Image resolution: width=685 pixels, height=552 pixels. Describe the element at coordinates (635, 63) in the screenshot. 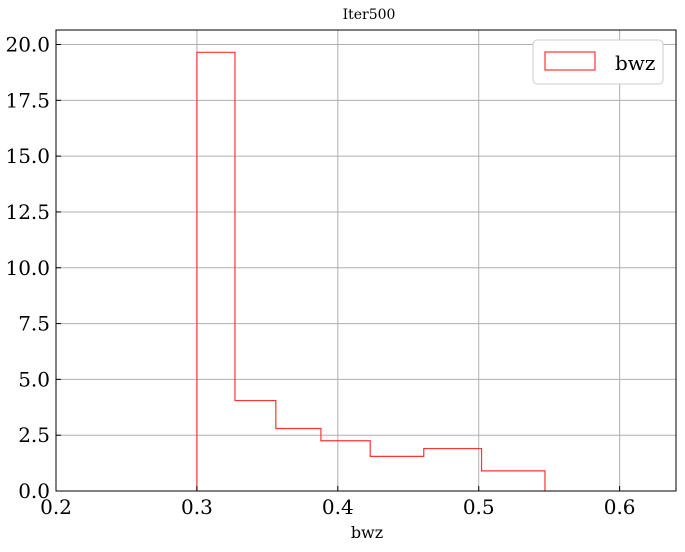

I see `legend-label: bwz` at that location.